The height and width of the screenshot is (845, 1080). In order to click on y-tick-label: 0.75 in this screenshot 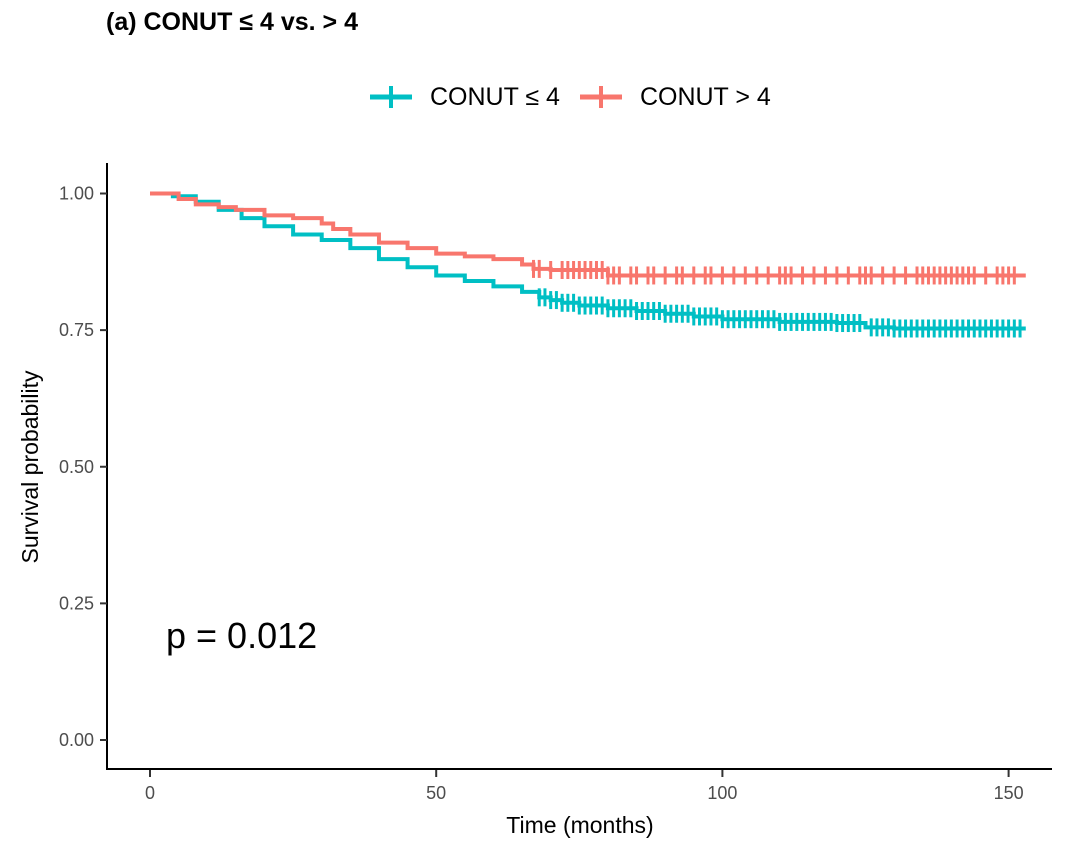, I will do `click(76, 330)`.